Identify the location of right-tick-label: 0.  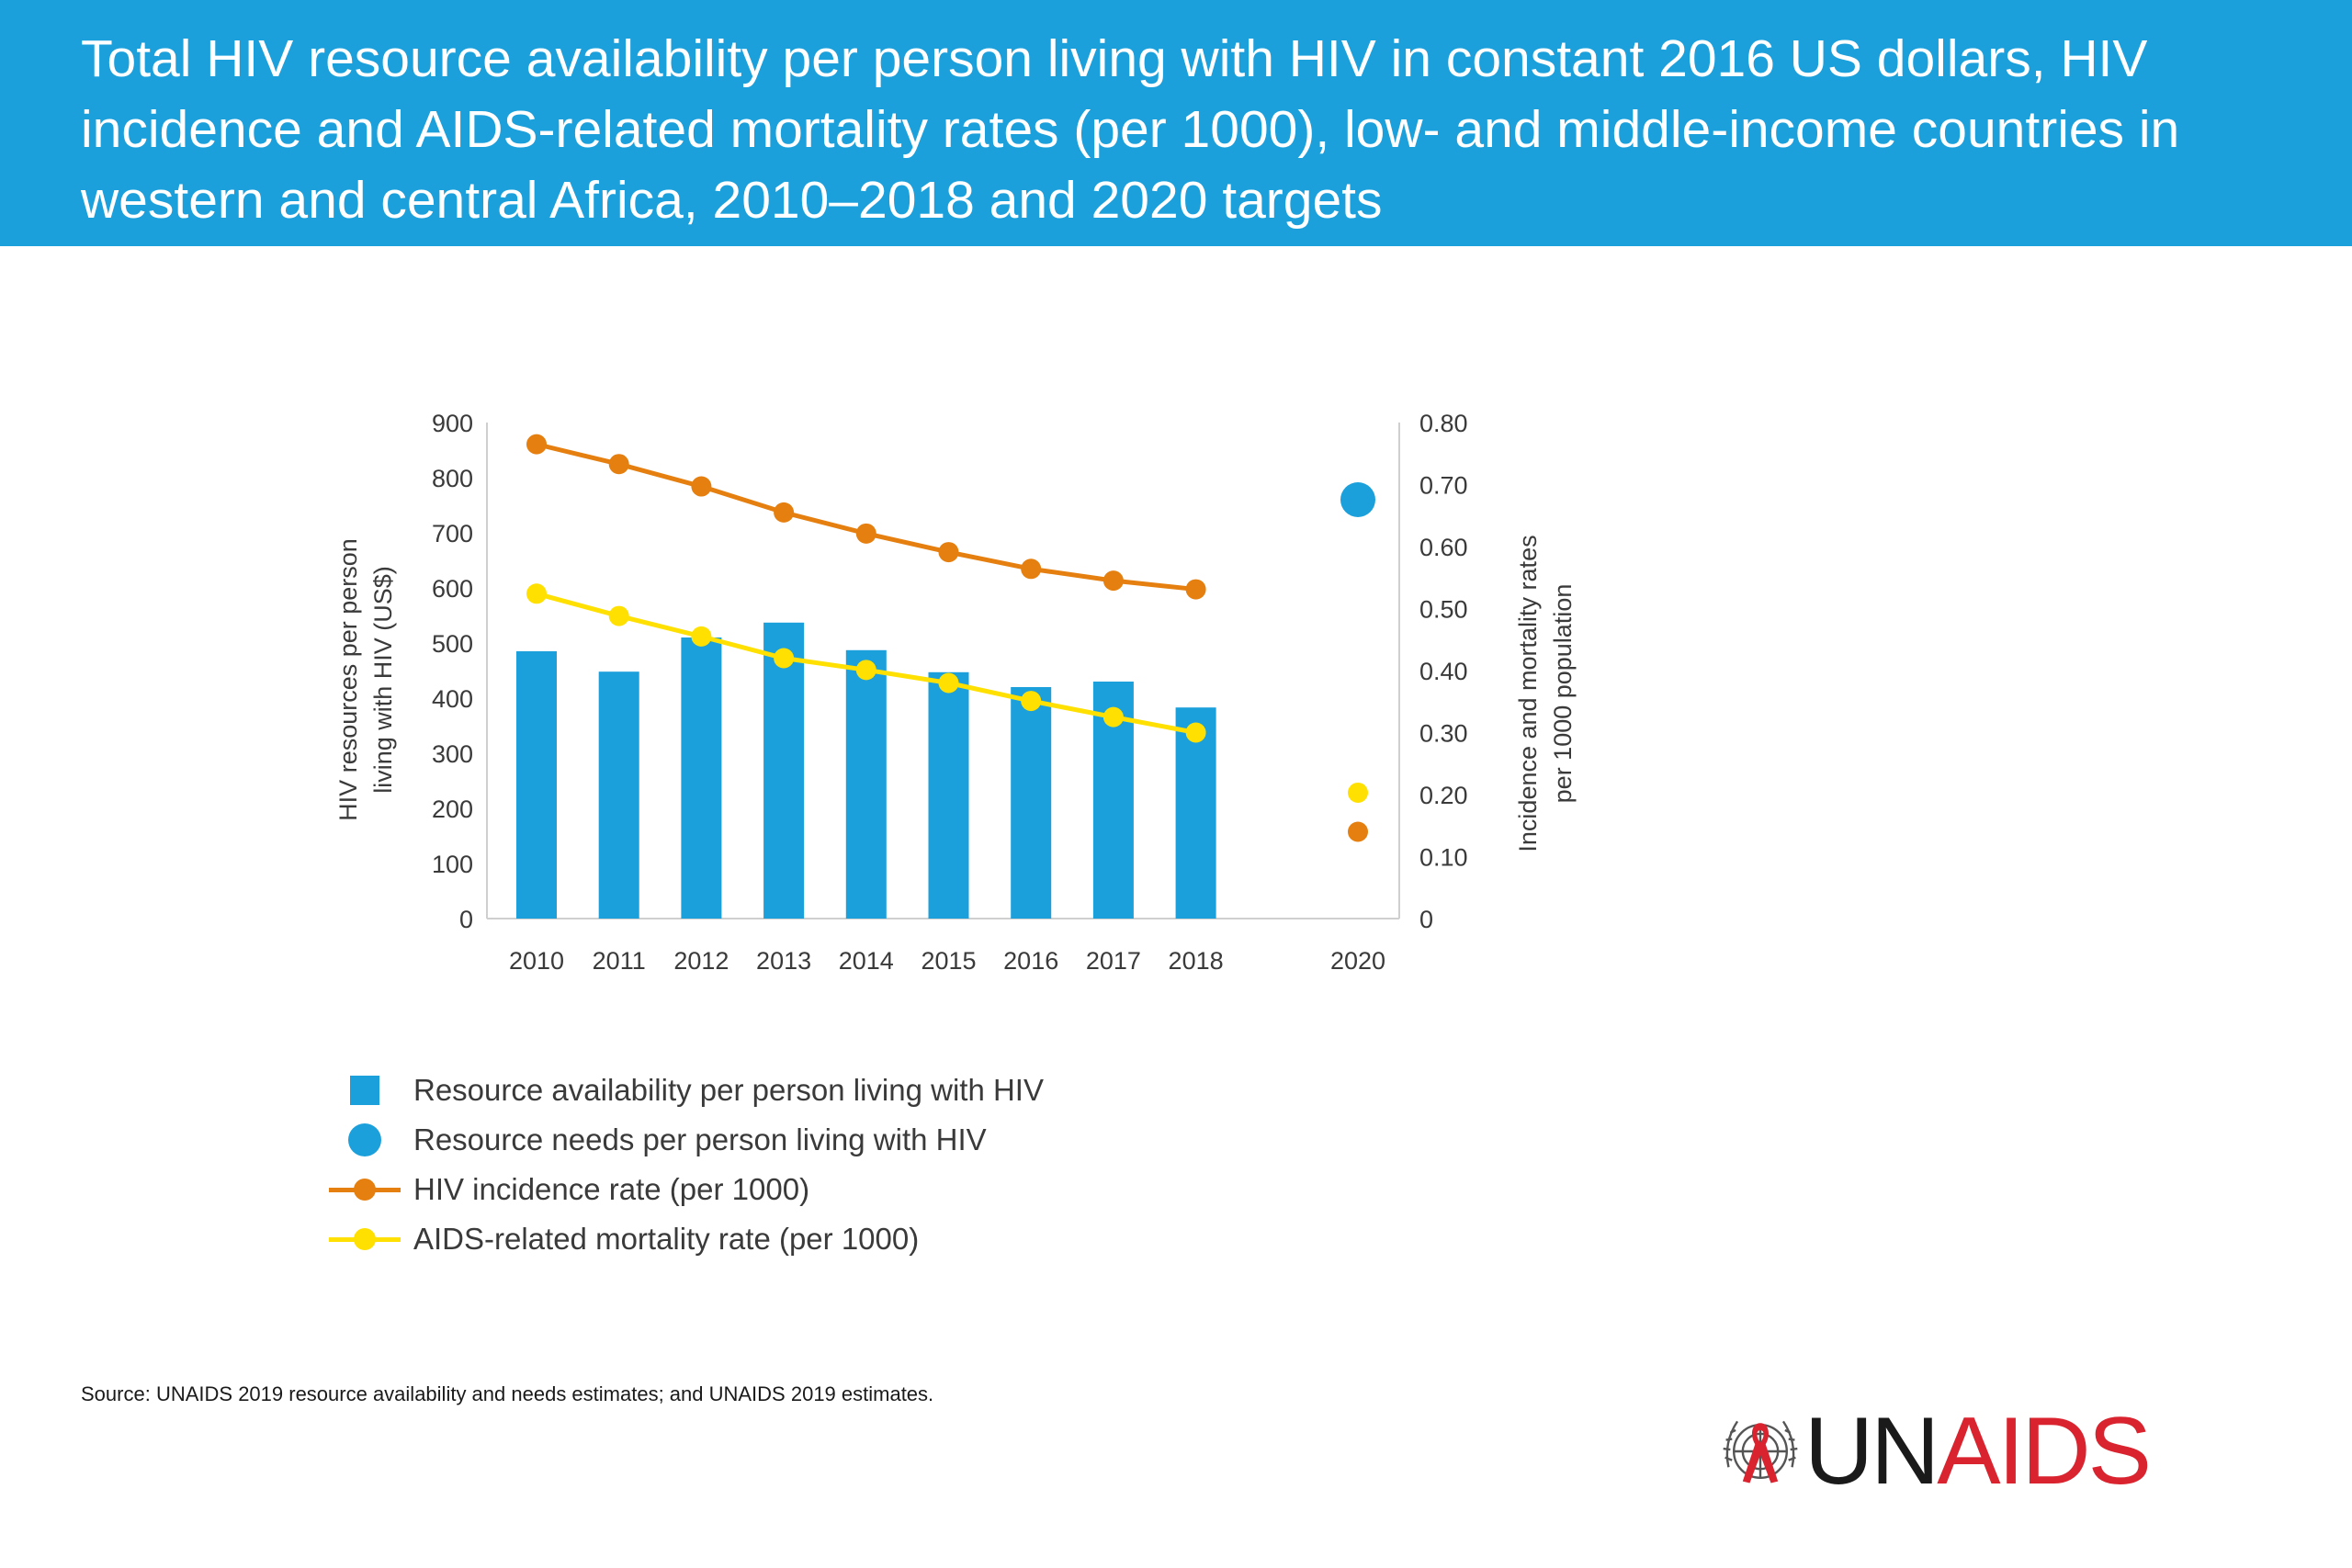
(1426, 920).